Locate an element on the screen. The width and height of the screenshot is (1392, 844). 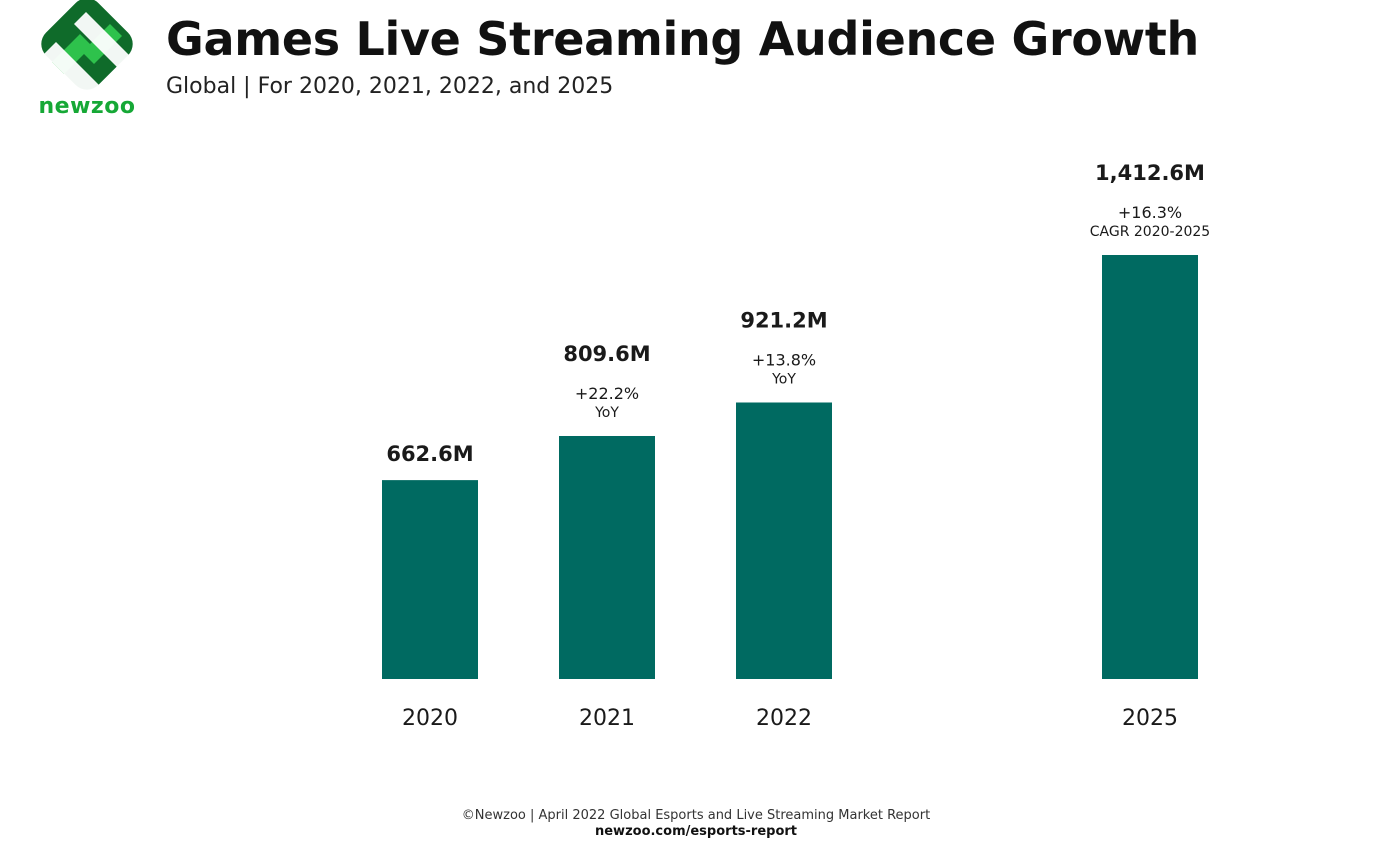
growth-caption-2025: CAGR 2020-2025 is located at coordinates (1150, 232).